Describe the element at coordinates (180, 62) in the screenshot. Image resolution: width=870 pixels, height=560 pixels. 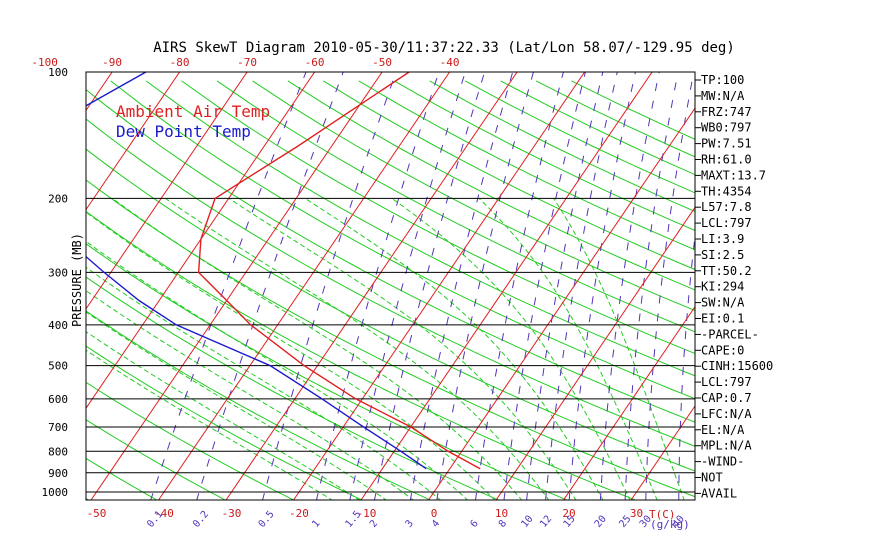
I see `top-temp-tick-label: -80` at that location.